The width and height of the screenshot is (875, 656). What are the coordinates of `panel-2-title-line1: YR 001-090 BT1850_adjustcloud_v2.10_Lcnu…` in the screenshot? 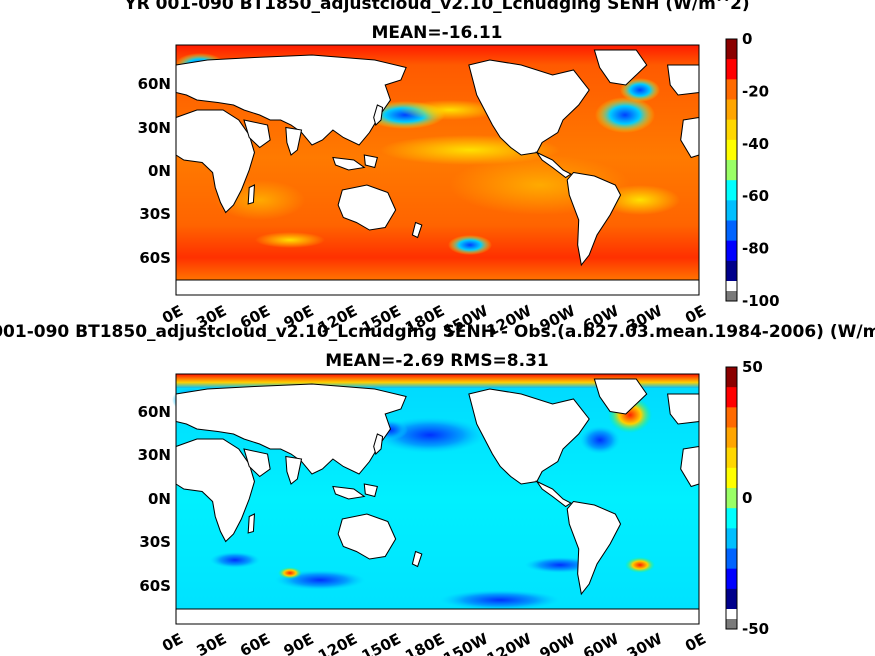 It's located at (437, 332).